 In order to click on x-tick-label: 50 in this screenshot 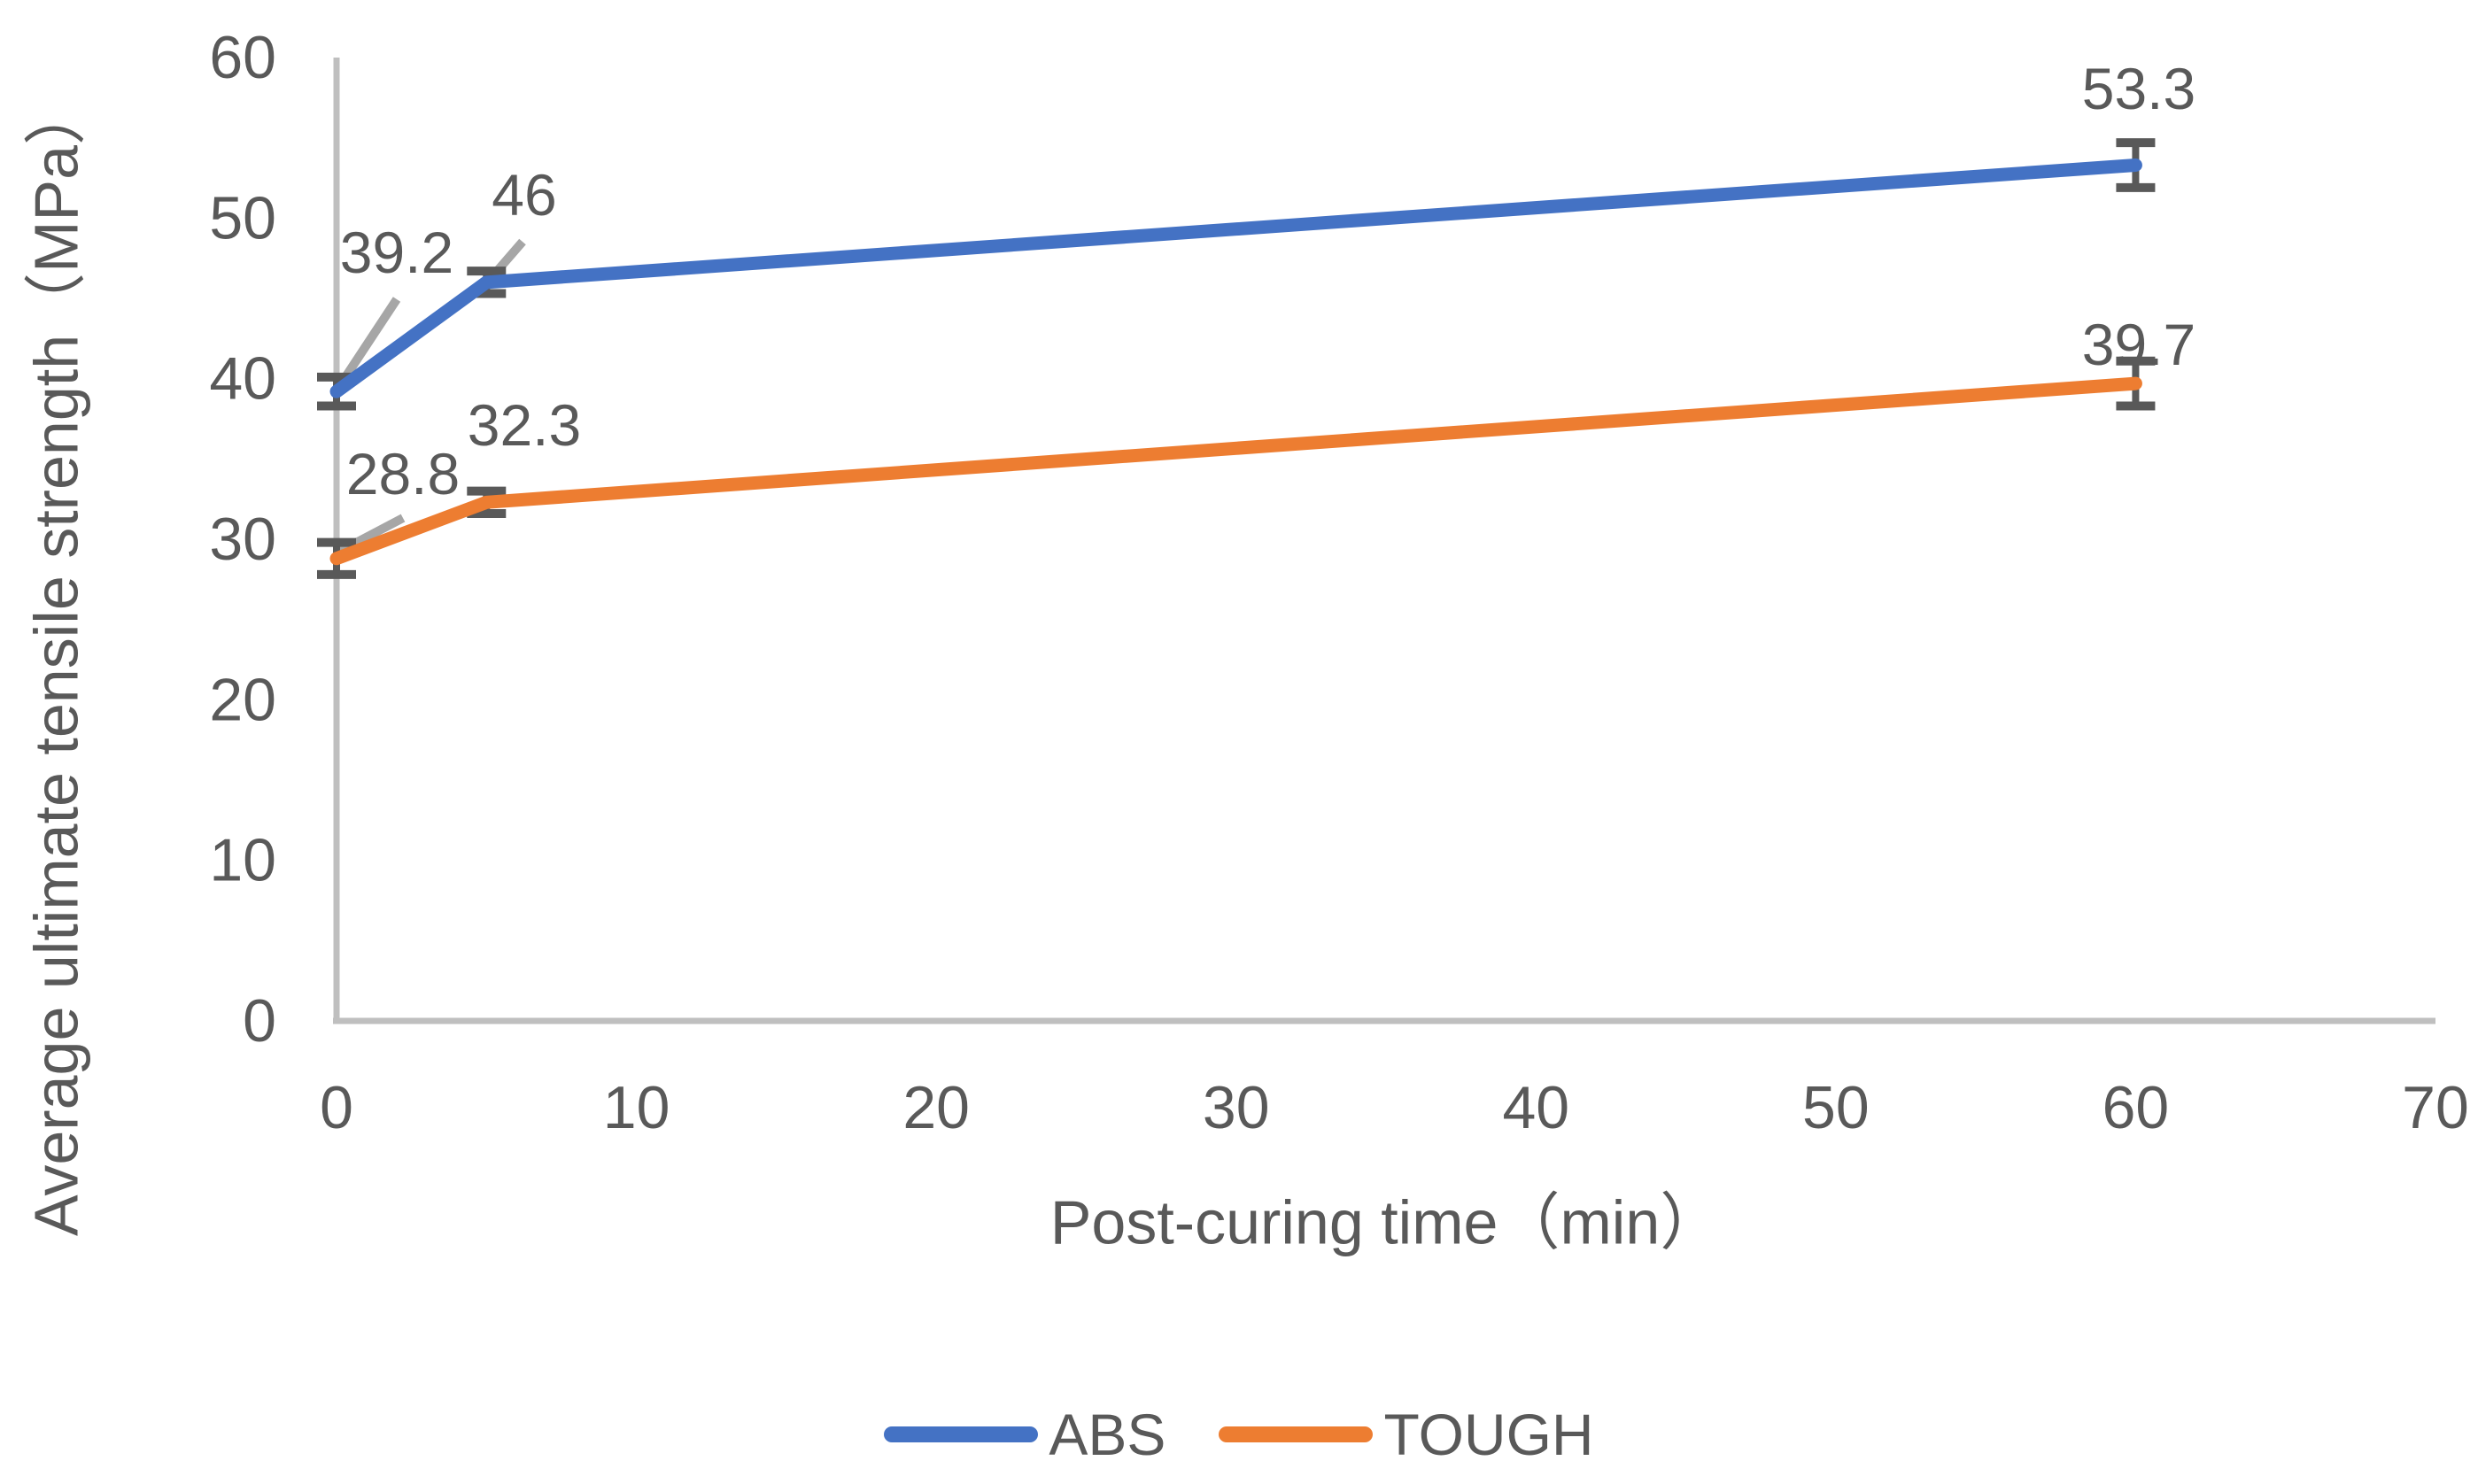, I will do `click(1836, 1107)`.